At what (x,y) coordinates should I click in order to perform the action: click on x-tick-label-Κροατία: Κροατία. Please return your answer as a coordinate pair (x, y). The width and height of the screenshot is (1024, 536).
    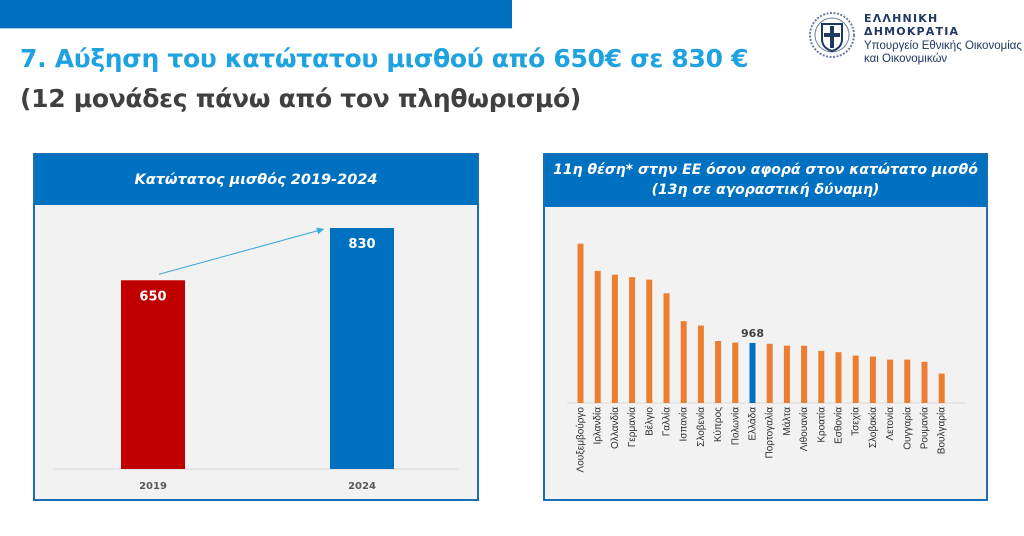
    Looking at the image, I should click on (821, 425).